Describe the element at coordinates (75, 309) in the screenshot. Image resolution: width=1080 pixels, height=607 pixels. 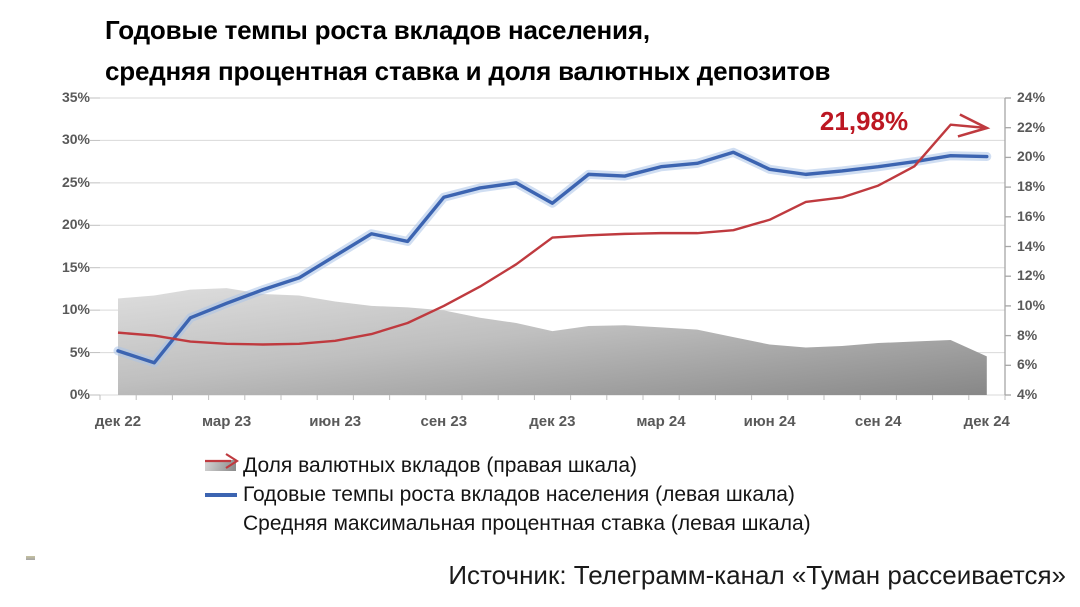
I see `y-axis-left-label: 10%` at that location.